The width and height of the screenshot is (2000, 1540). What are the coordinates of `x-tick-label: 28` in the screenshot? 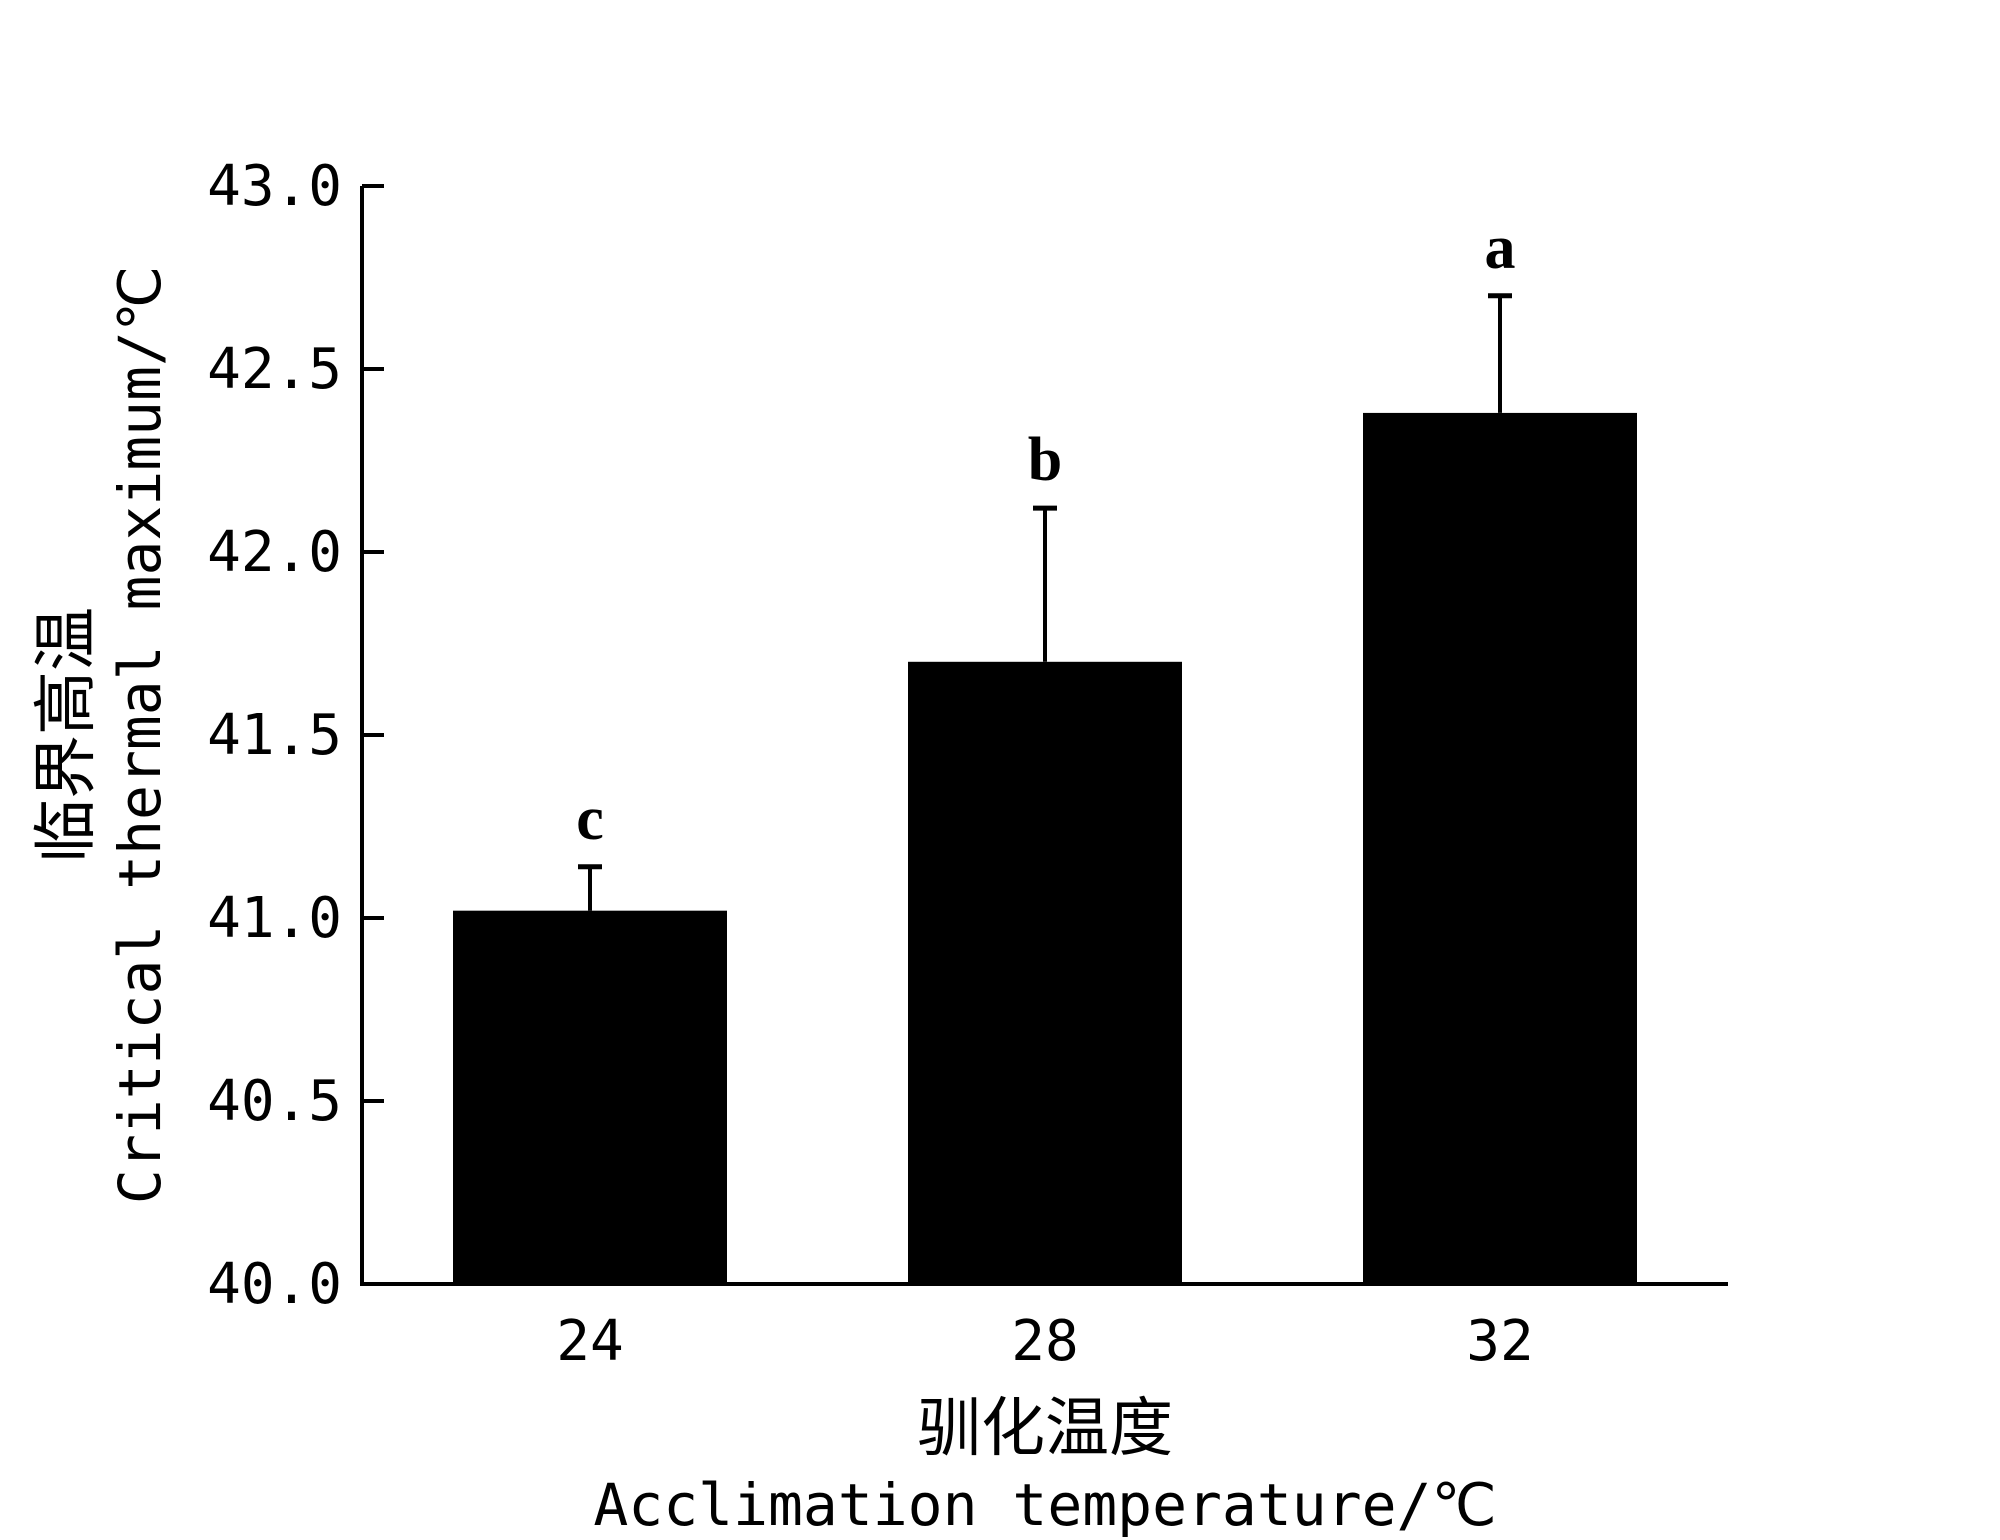 It's located at (1044, 1341).